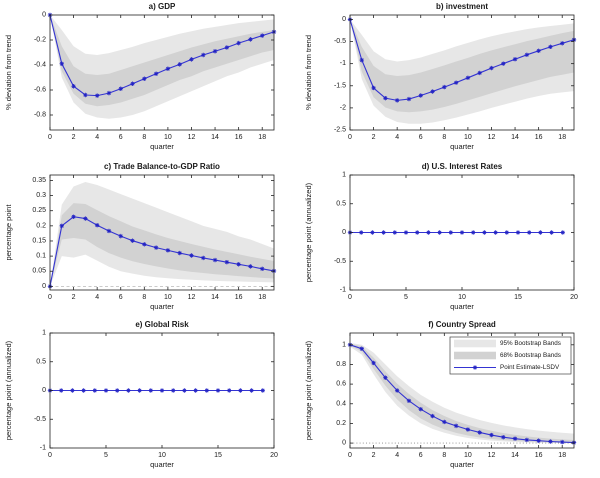 The image size is (600, 478). I want to click on y-tick-label: 0.4, so click(341, 403).